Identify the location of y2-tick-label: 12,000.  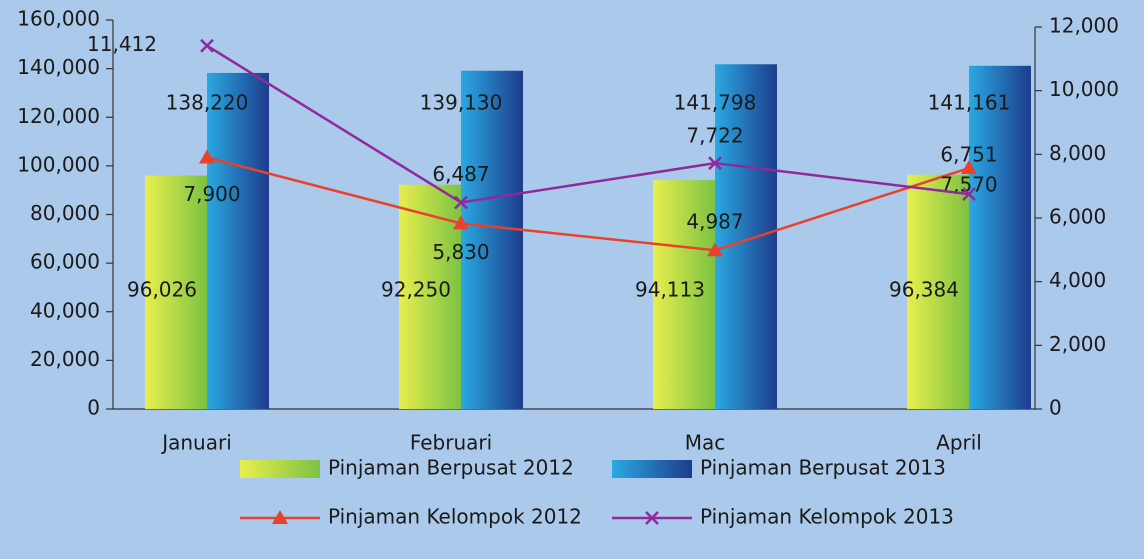
(1084, 26).